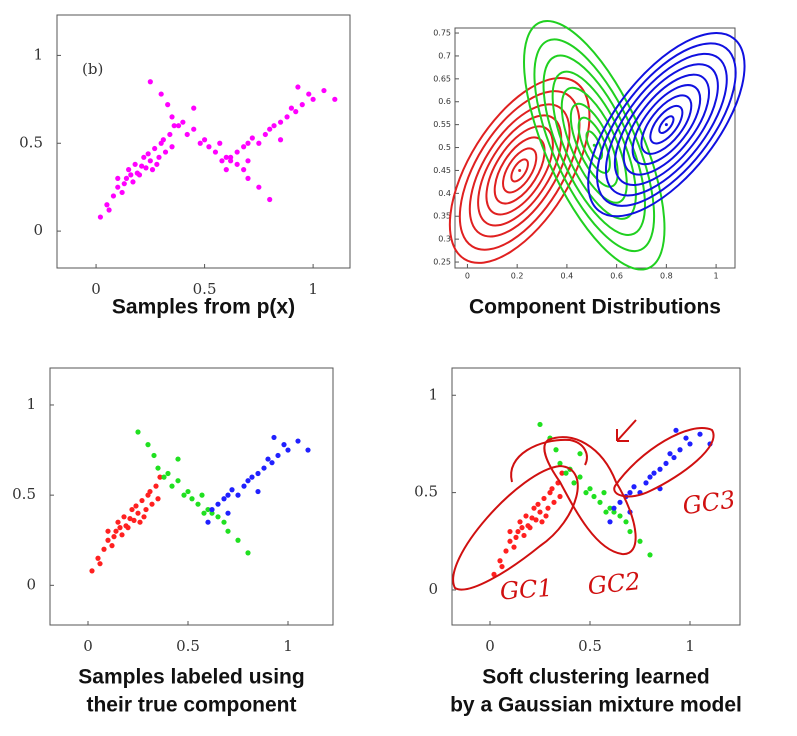  I want to click on x-tick-label: 0.6, so click(616, 276).